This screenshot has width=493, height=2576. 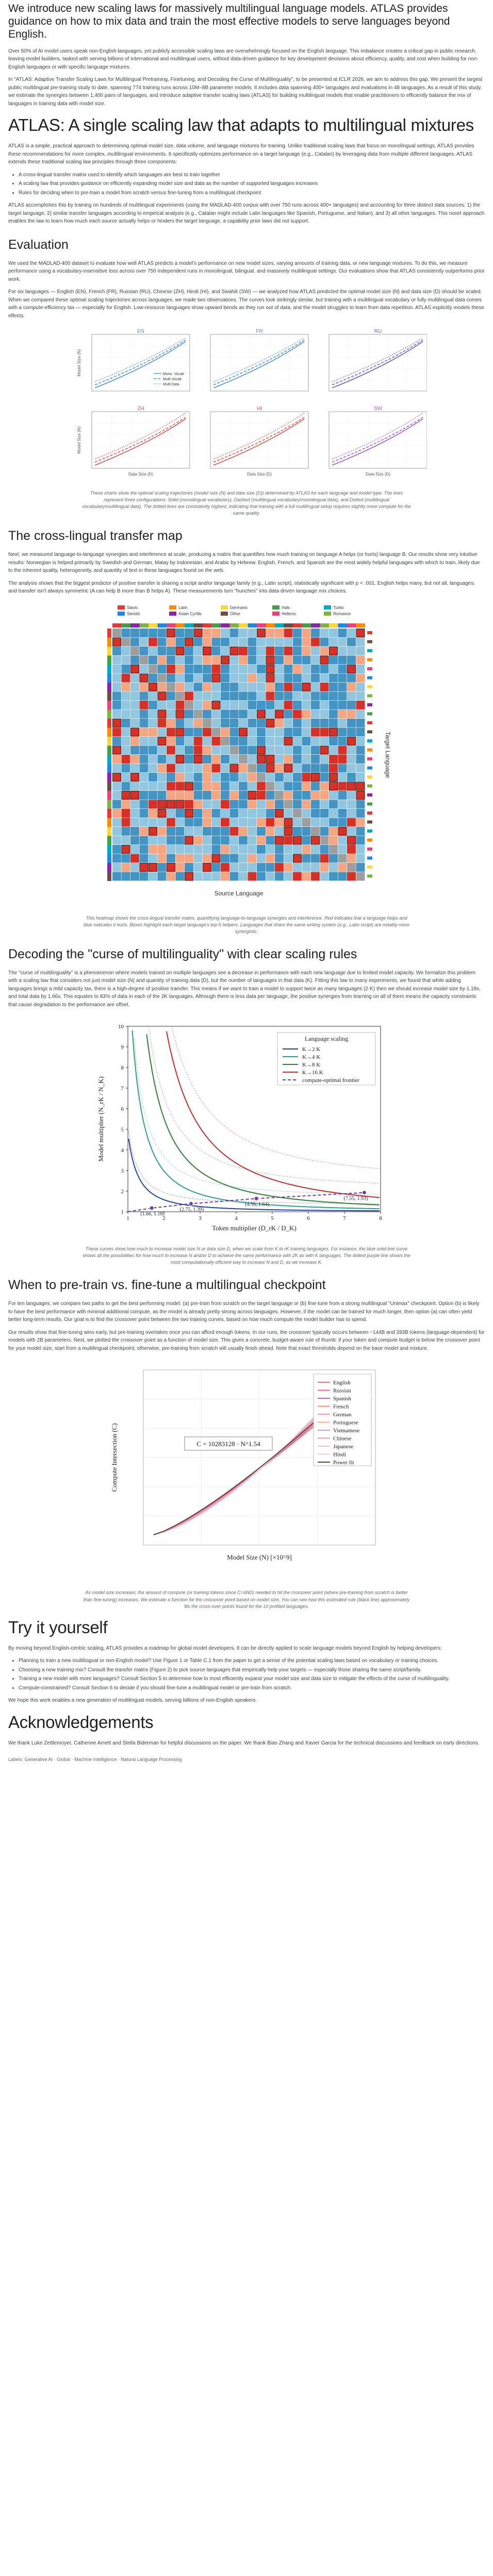 What do you see at coordinates (172, 613) in the screenshot?
I see `legend-swatch` at bounding box center [172, 613].